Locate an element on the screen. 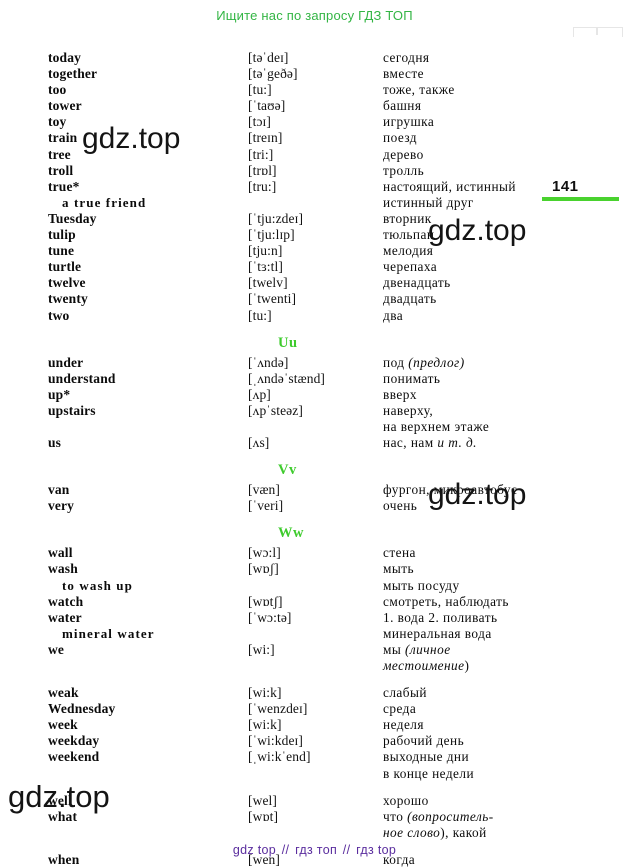 The width and height of the screenshot is (629, 868). entry-translation-cont: местоимение) is located at coordinates (426, 665).